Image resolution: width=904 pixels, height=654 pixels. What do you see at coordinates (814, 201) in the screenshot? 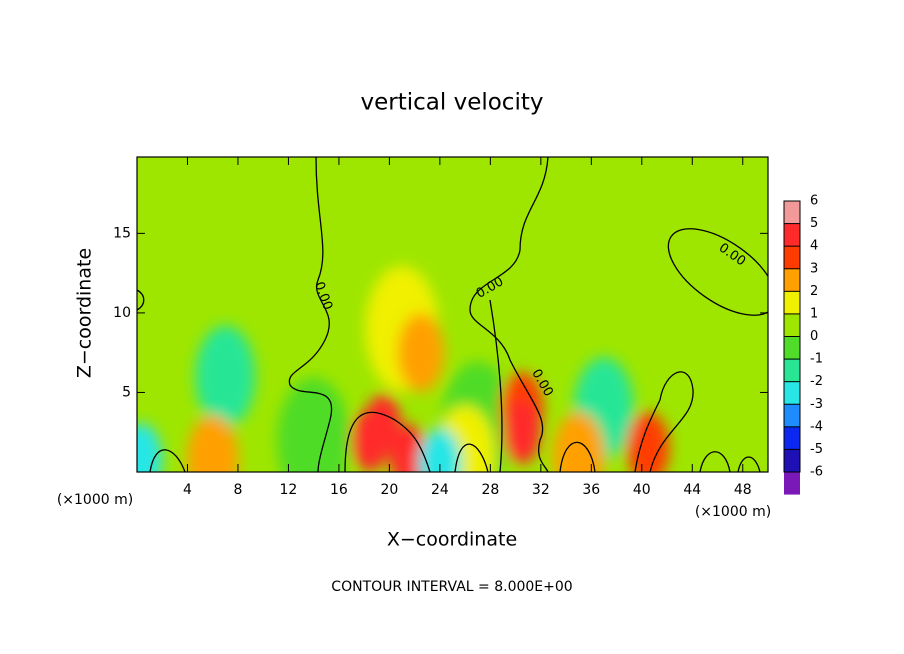
I see `colorbar-tick-label: 6` at bounding box center [814, 201].